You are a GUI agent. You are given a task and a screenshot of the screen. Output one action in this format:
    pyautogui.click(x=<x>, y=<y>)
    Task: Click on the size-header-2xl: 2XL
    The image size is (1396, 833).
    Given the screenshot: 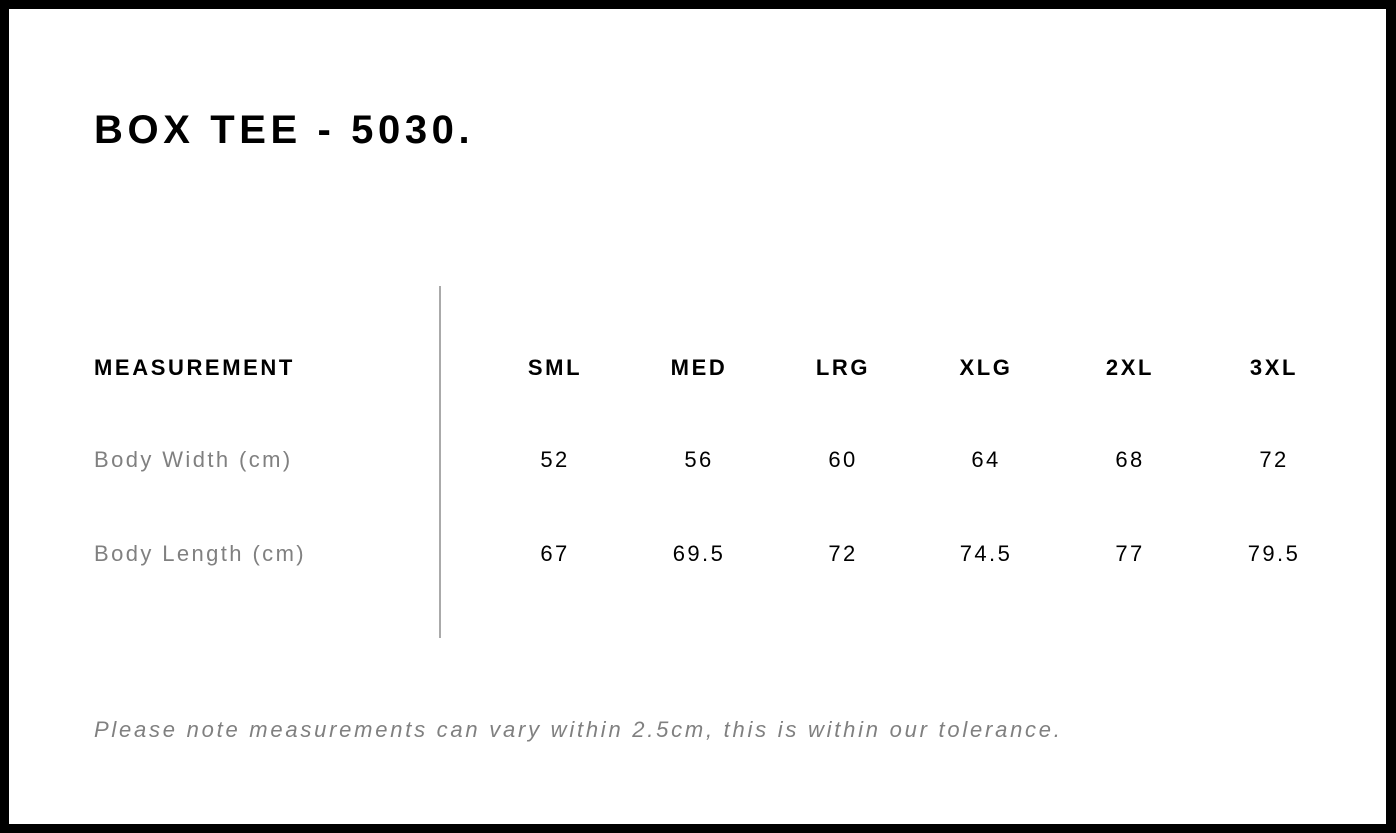 What is the action you would take?
    pyautogui.click(x=1130, y=367)
    